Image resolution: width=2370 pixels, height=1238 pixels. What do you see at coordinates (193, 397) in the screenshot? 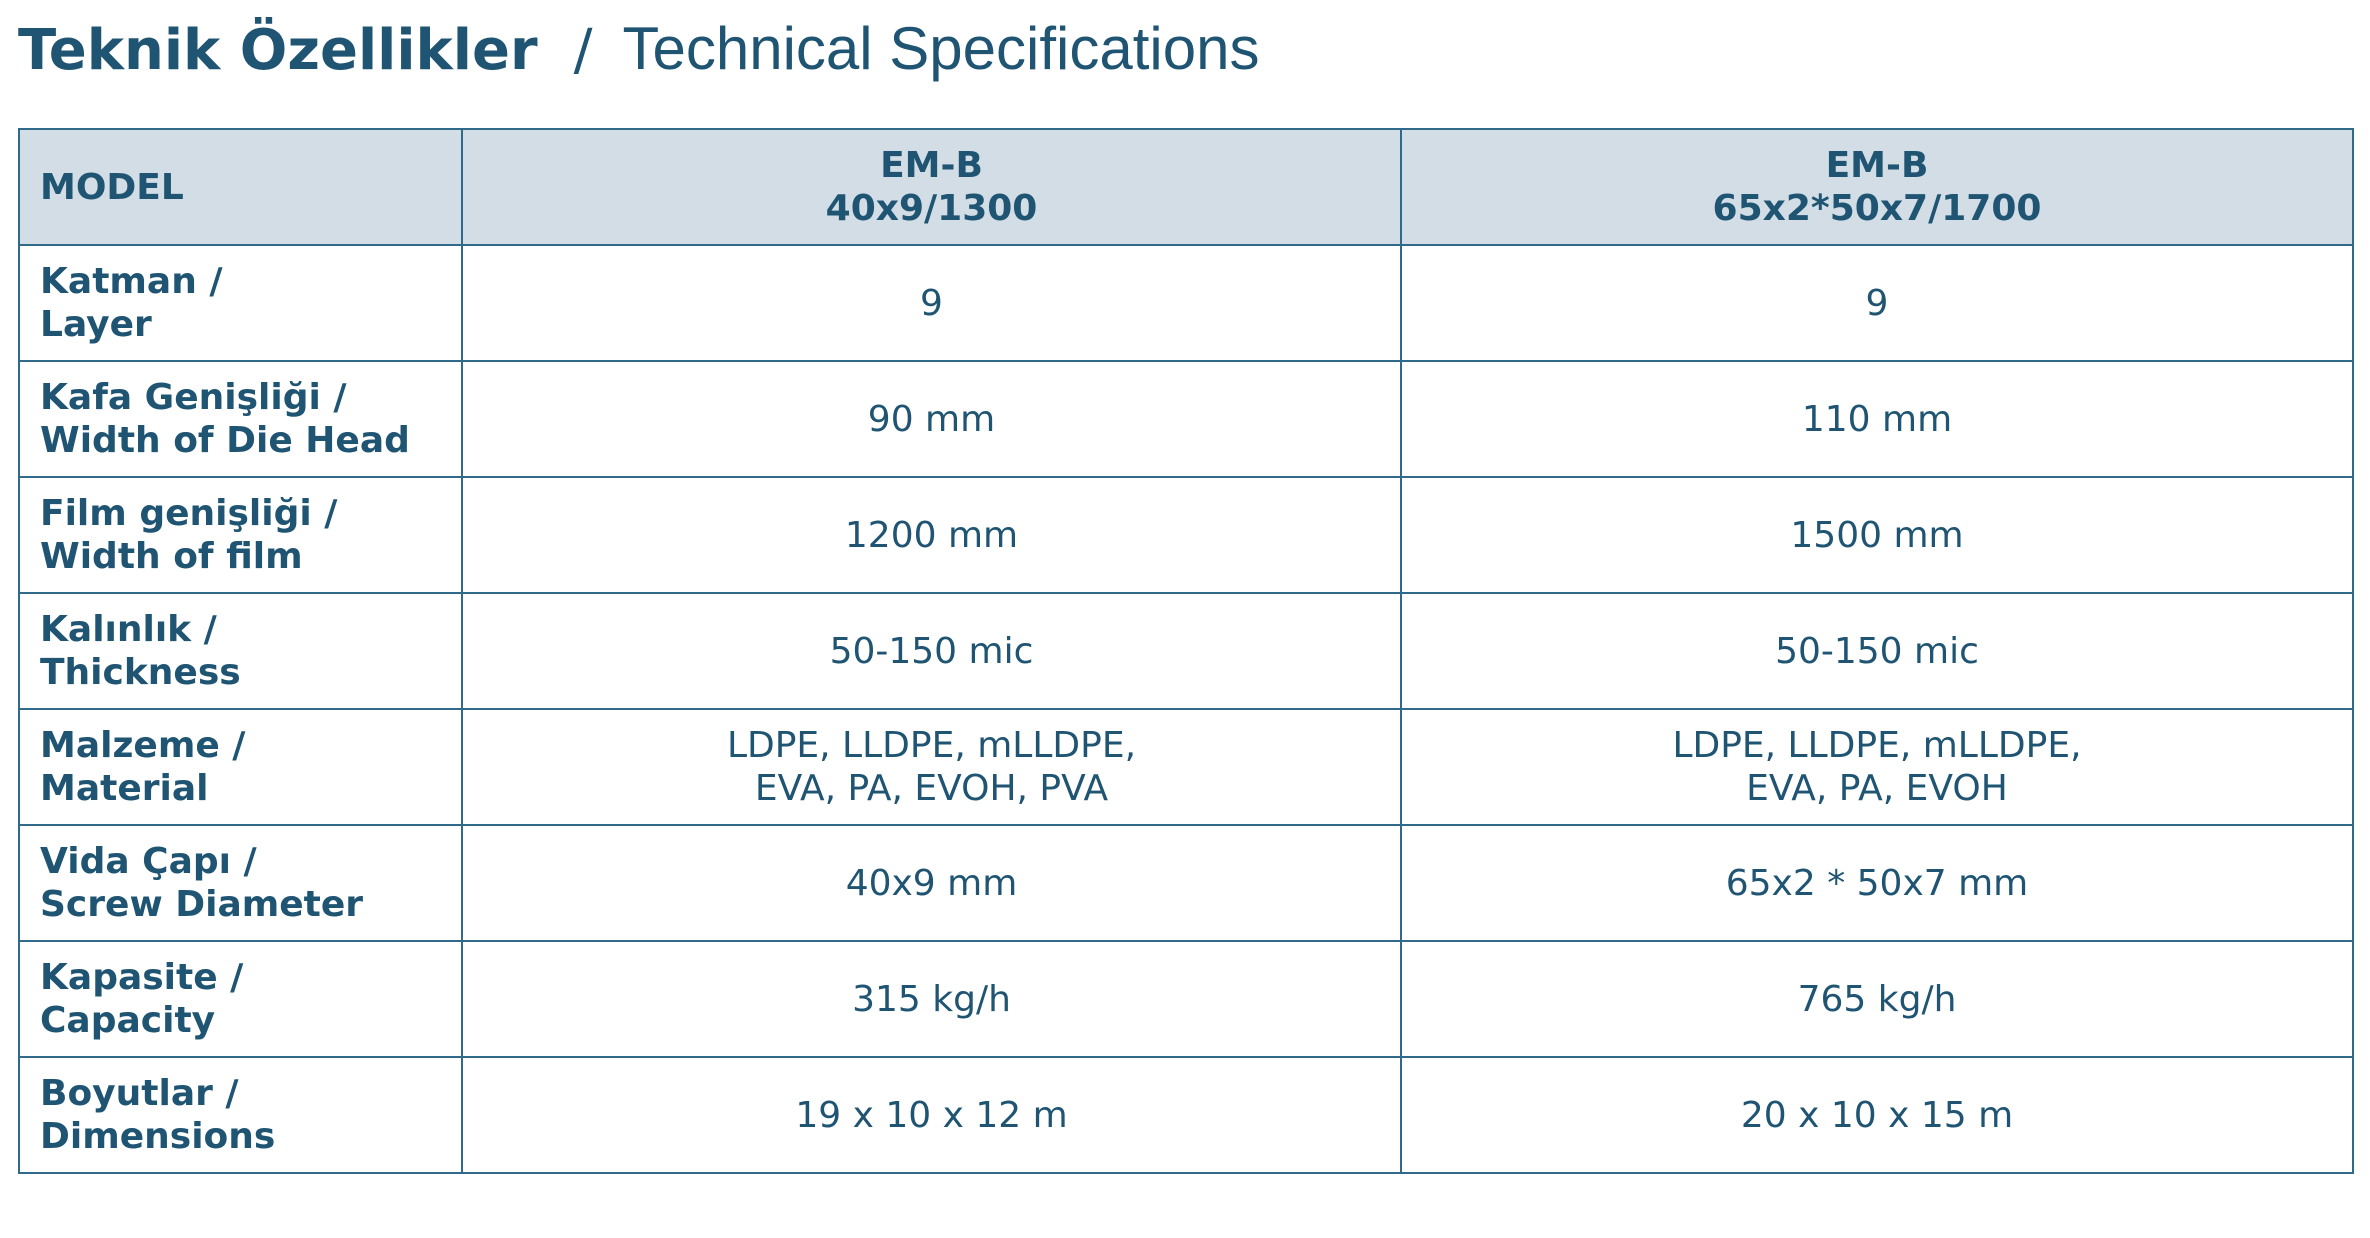
I see `cell-line: Kafa Genişliği /` at bounding box center [193, 397].